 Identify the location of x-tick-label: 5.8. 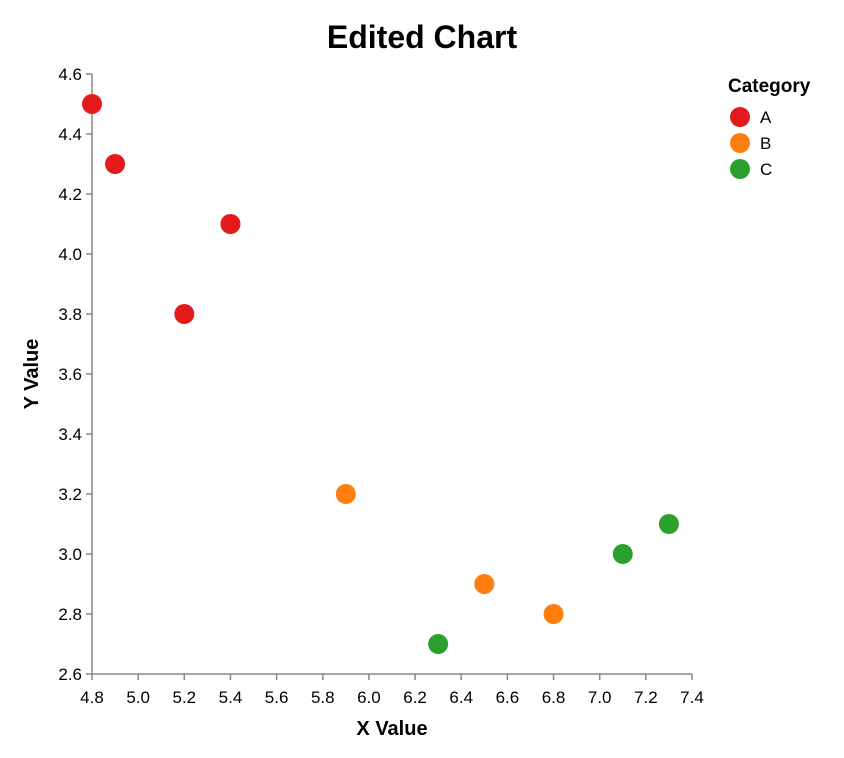
(323, 697).